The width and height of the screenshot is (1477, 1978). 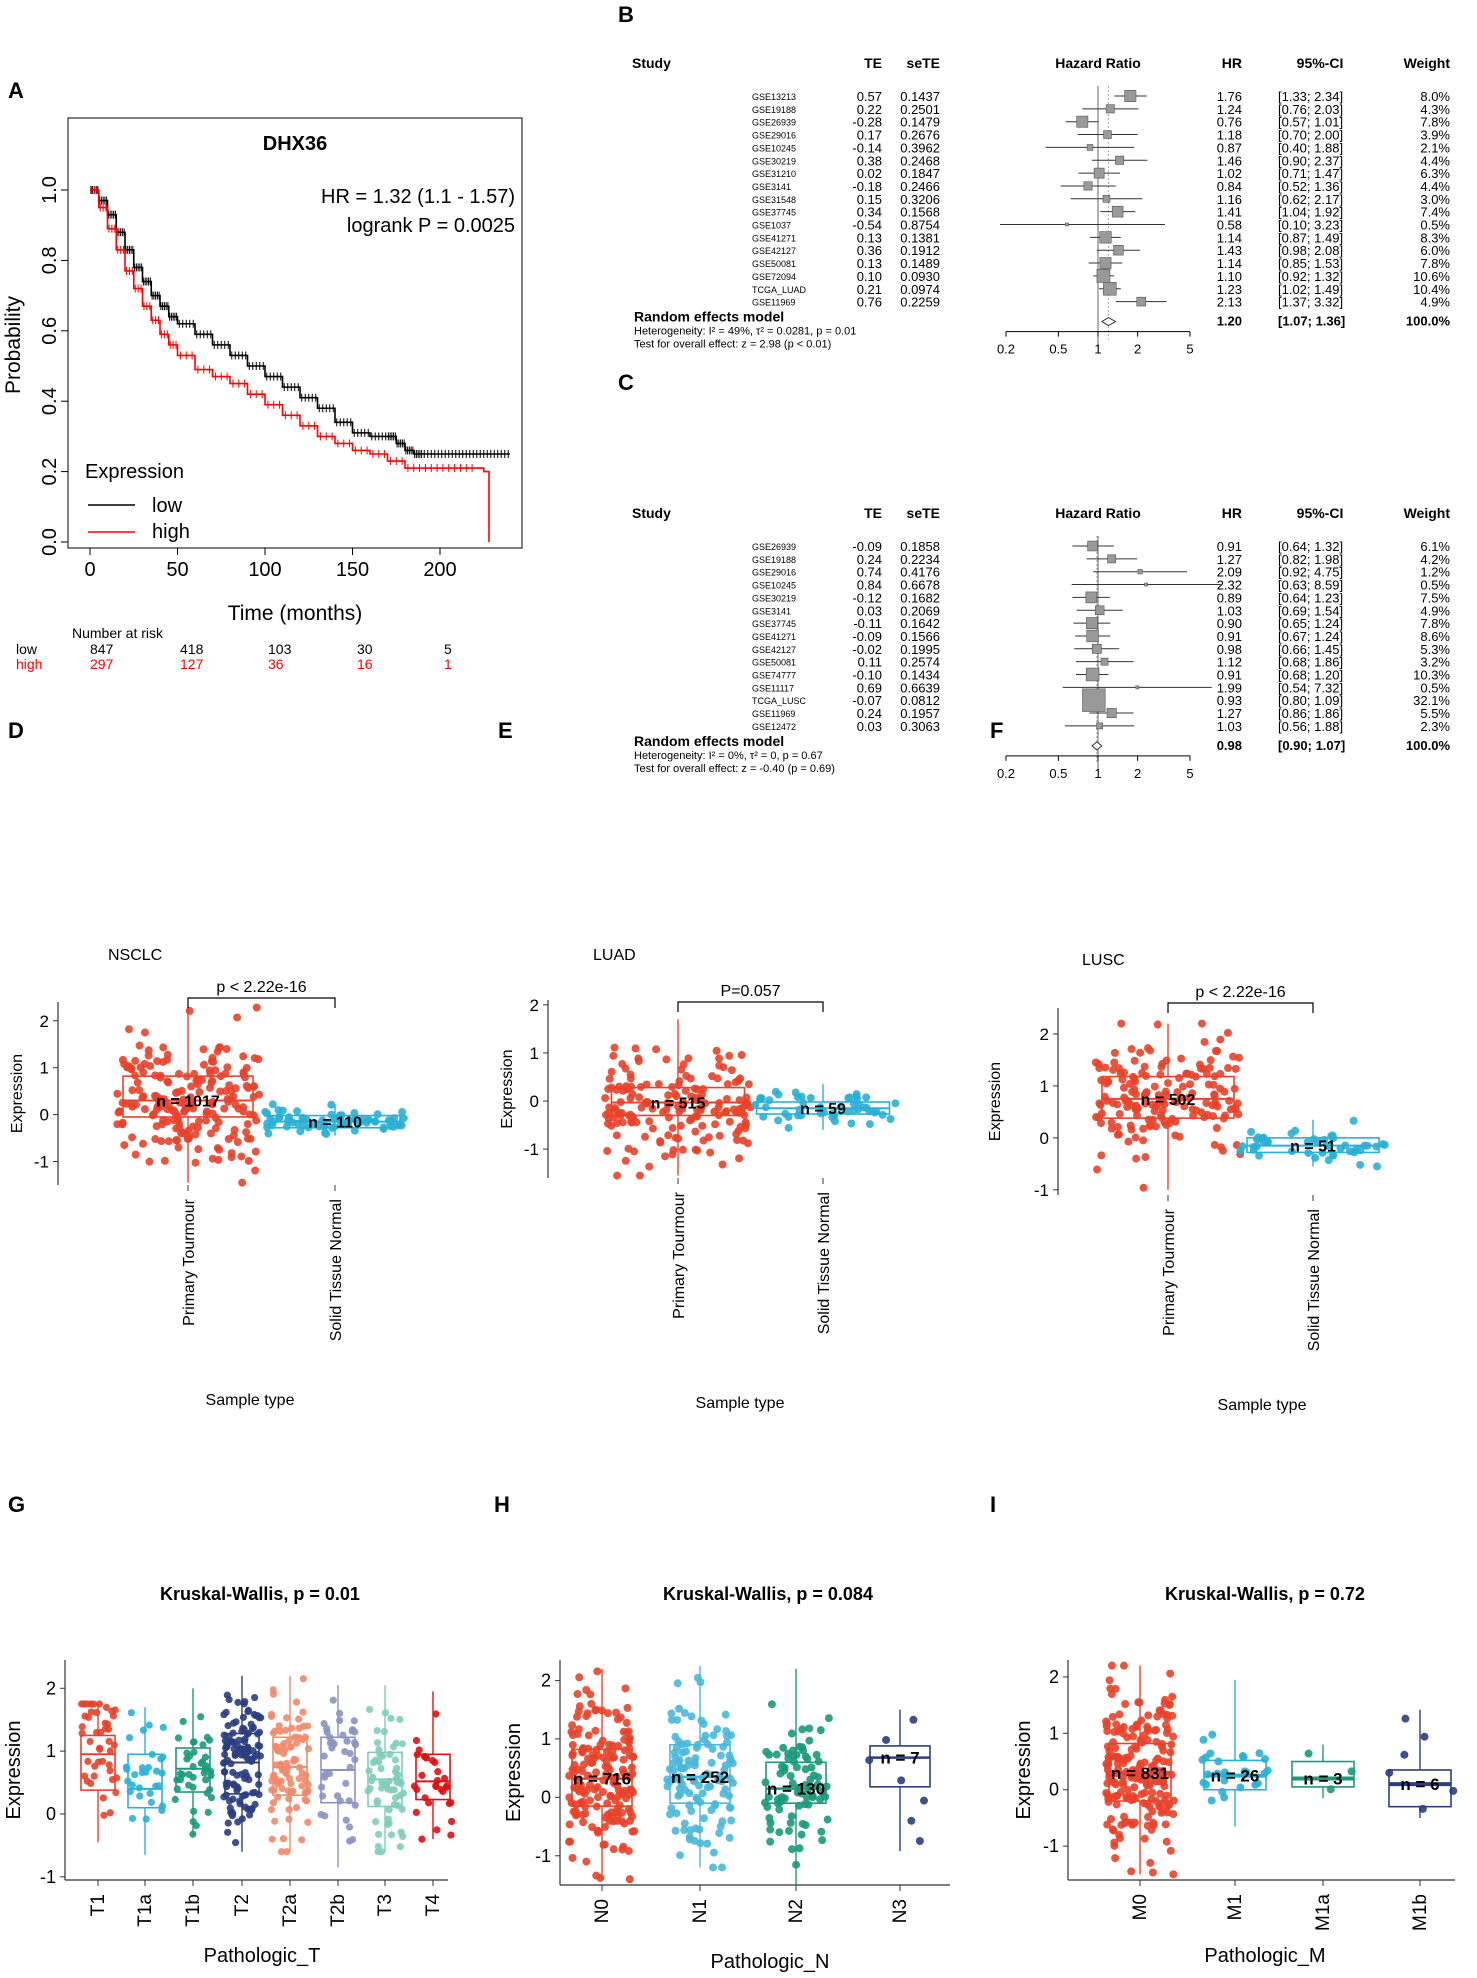 What do you see at coordinates (145, 1910) in the screenshot?
I see `x-tick-label: T1a` at bounding box center [145, 1910].